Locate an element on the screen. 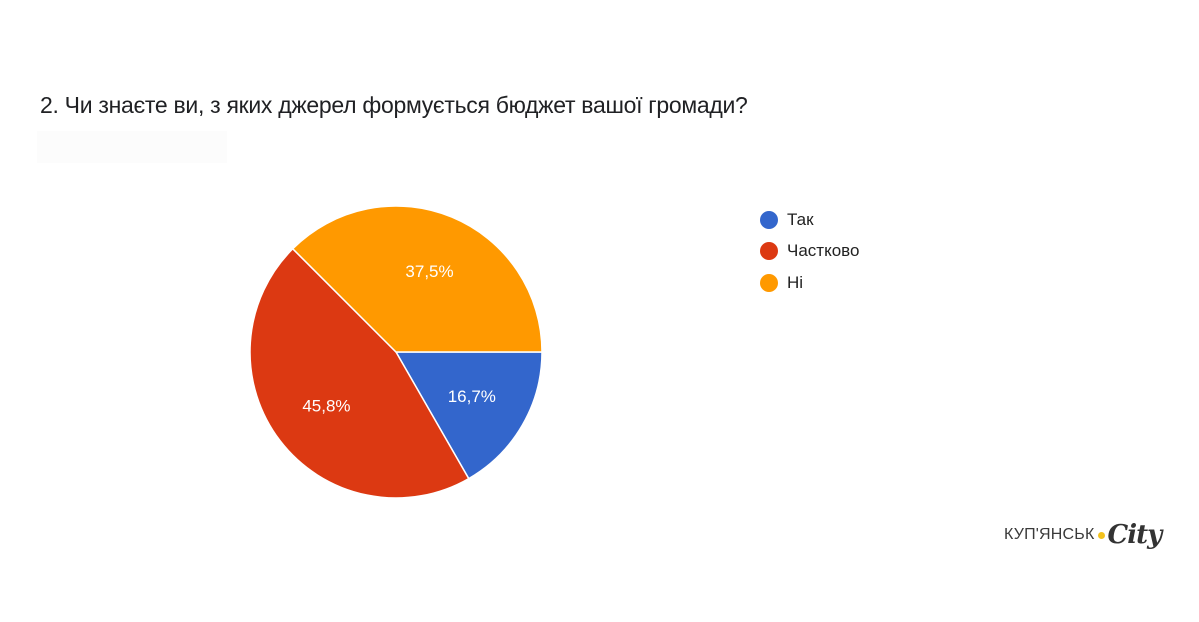 The image size is (1199, 622). slice-label: 16,7% is located at coordinates (472, 396).